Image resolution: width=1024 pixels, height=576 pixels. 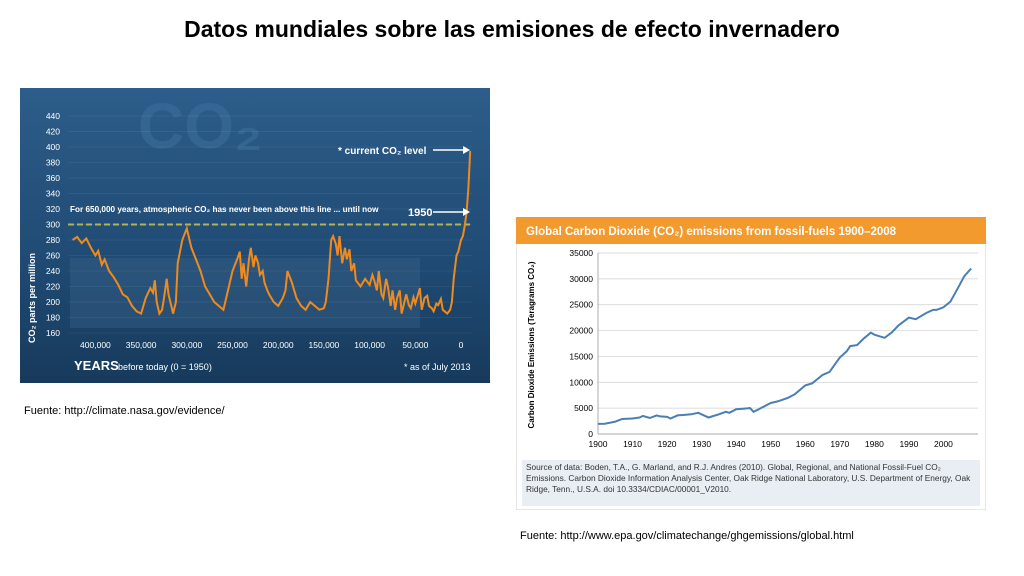 I want to click on chart2-xtick-label: 1920, so click(x=667, y=444).